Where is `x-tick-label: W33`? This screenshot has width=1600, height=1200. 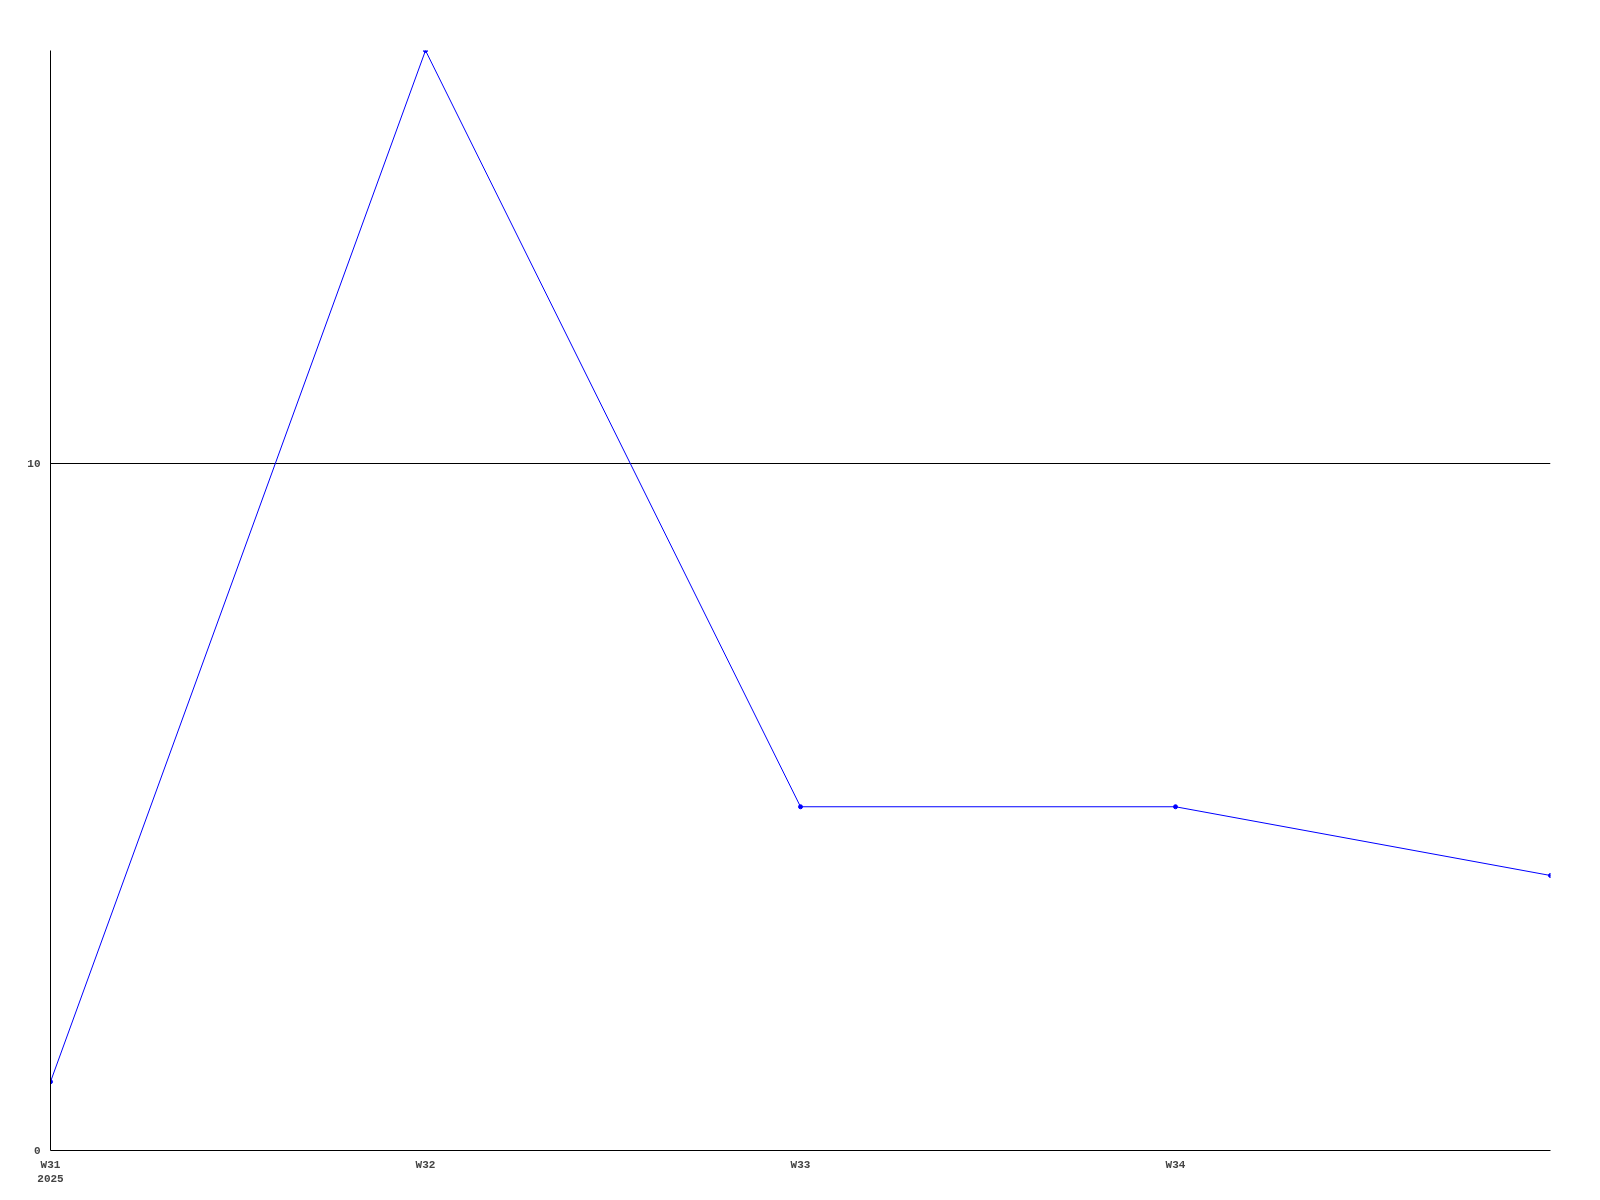 x-tick-label: W33 is located at coordinates (800, 1164).